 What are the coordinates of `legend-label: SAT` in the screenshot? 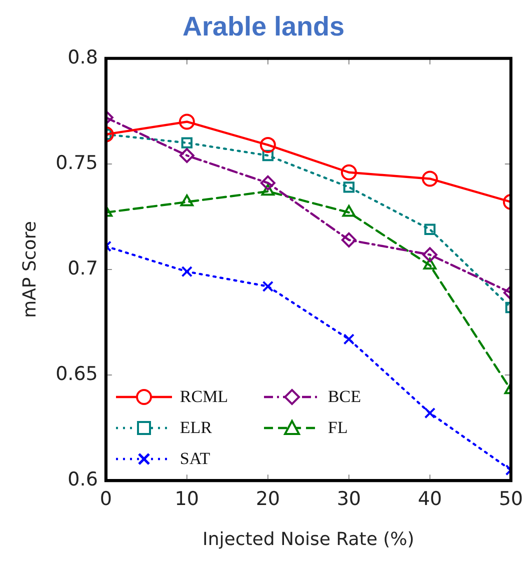 It's located at (196, 459).